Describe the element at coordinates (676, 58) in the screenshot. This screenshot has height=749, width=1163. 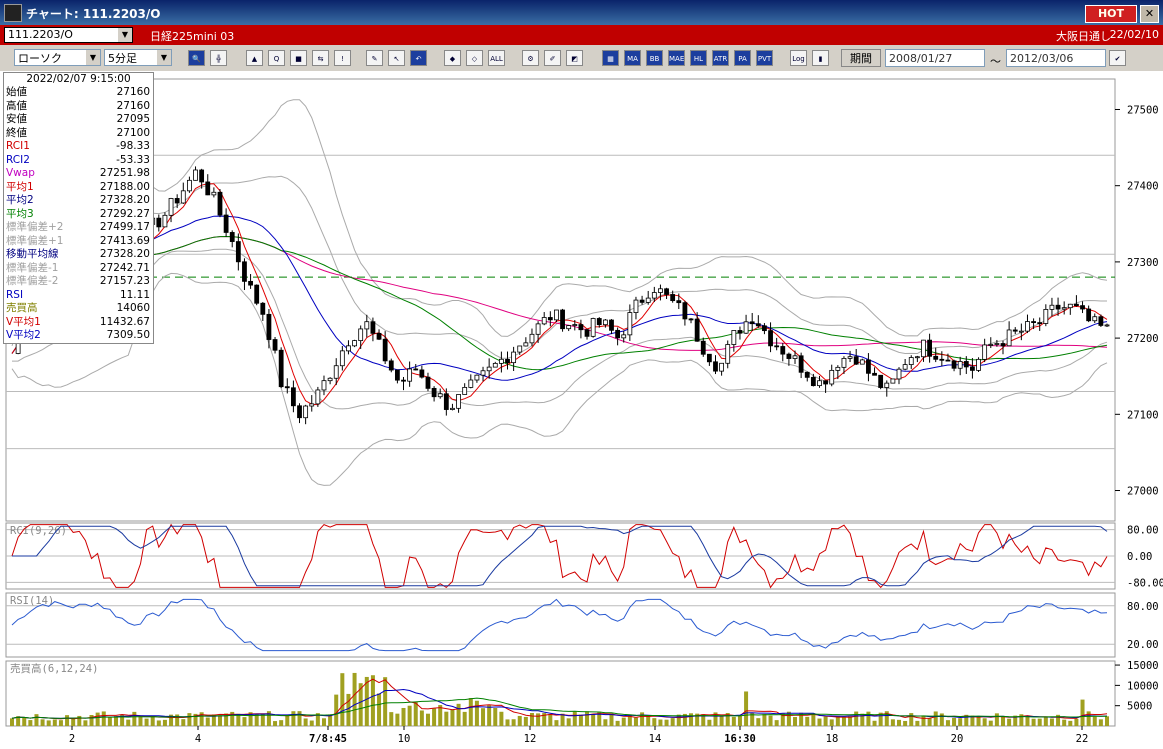
I see `mae-icon: MAE` at that location.